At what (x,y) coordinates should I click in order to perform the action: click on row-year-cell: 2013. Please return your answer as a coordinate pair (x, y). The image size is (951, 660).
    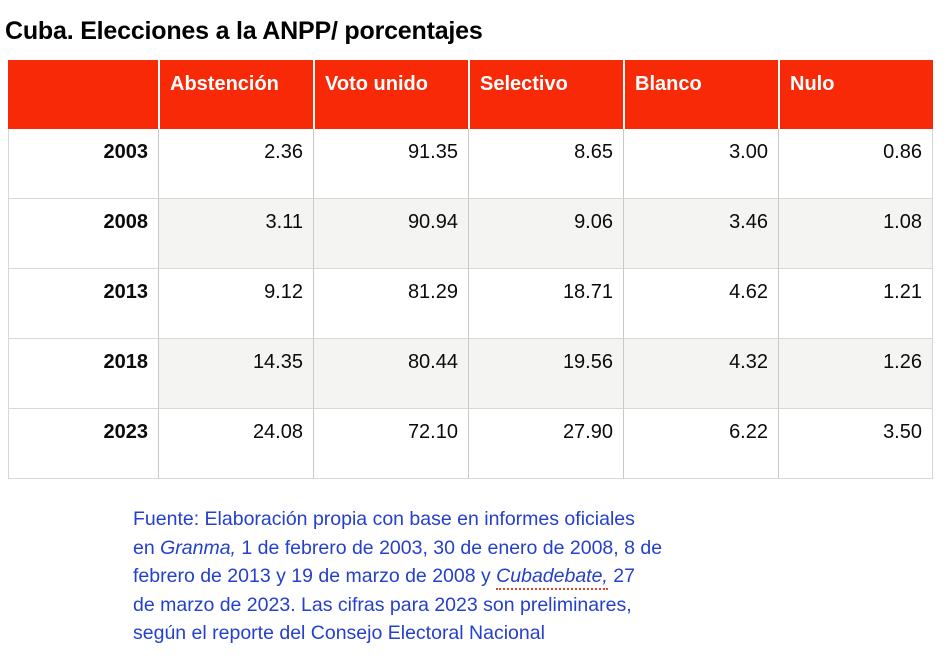
    Looking at the image, I should click on (83, 304).